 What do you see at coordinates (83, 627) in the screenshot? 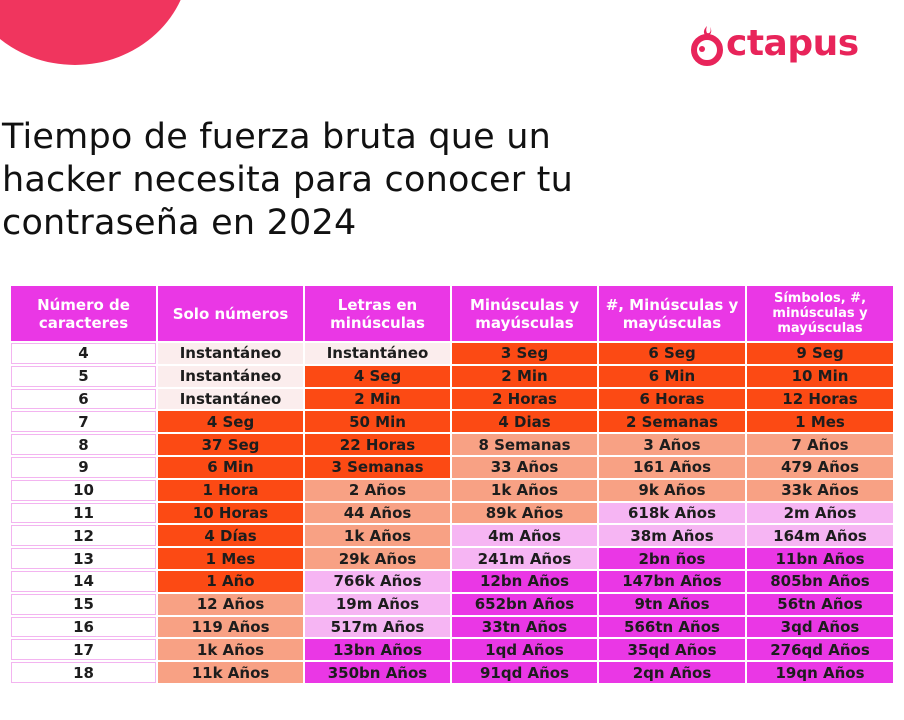
I see `cell-chars: 16` at bounding box center [83, 627].